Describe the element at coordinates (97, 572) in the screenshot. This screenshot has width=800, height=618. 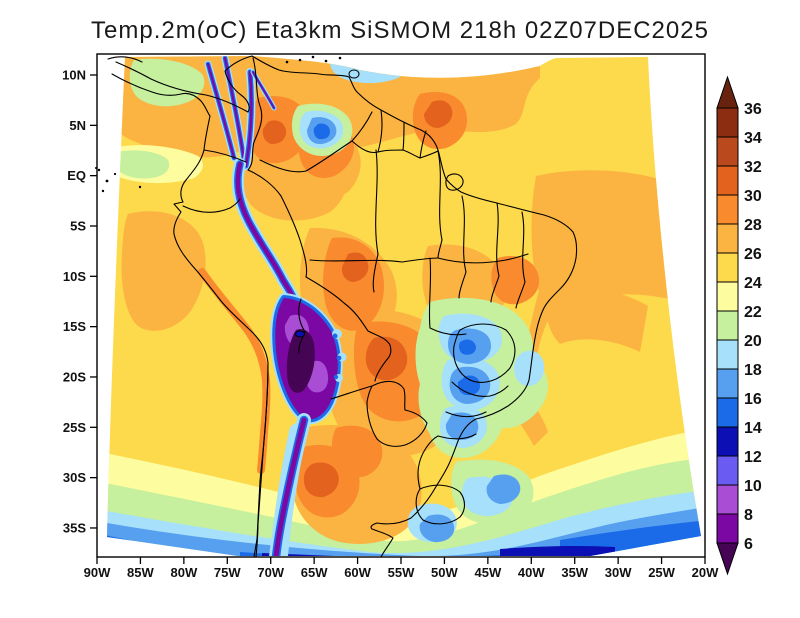
I see `x-tick-label: 90W` at that location.